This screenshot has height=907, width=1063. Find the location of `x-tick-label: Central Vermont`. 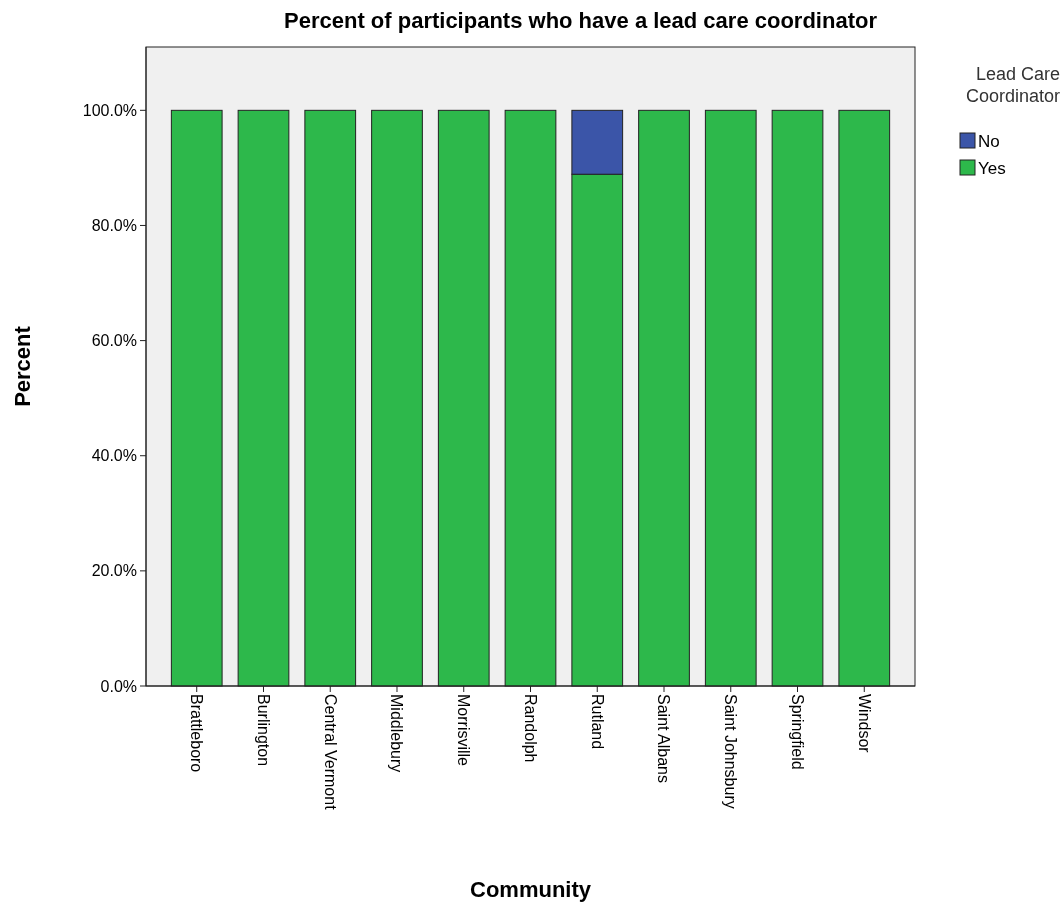

x-tick-label: Central Vermont is located at coordinates (330, 752).